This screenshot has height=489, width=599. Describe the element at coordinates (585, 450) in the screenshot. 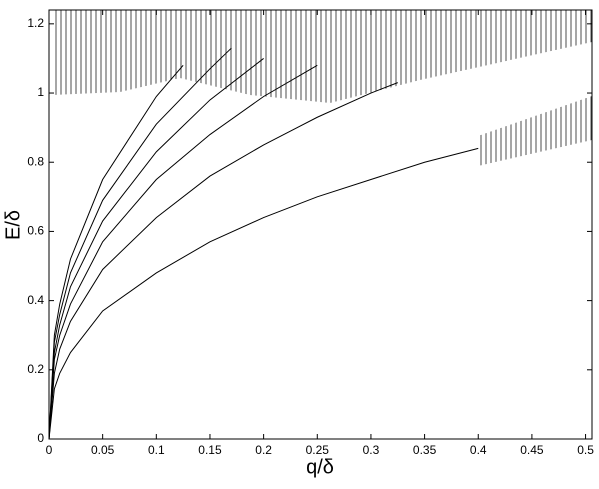

I see `x-tick-label: 0.5` at that location.